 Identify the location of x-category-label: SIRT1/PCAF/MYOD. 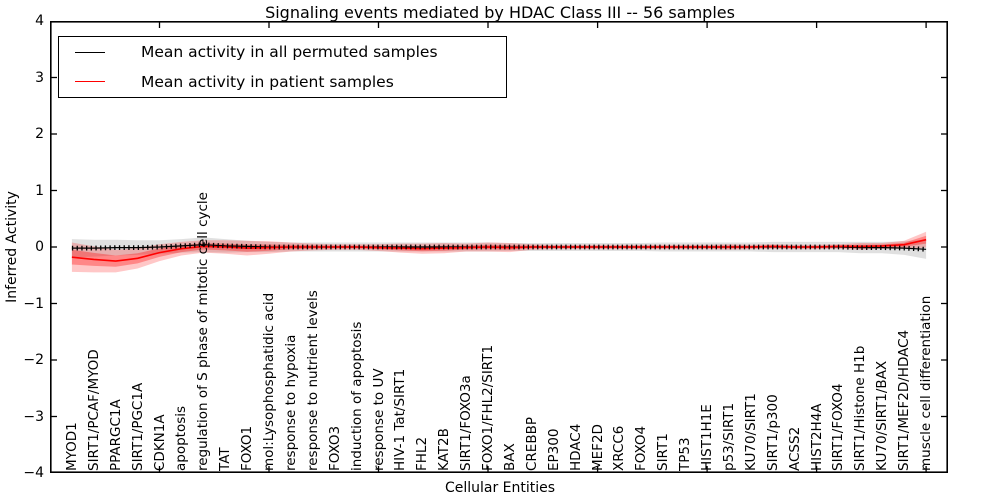
(93, 410).